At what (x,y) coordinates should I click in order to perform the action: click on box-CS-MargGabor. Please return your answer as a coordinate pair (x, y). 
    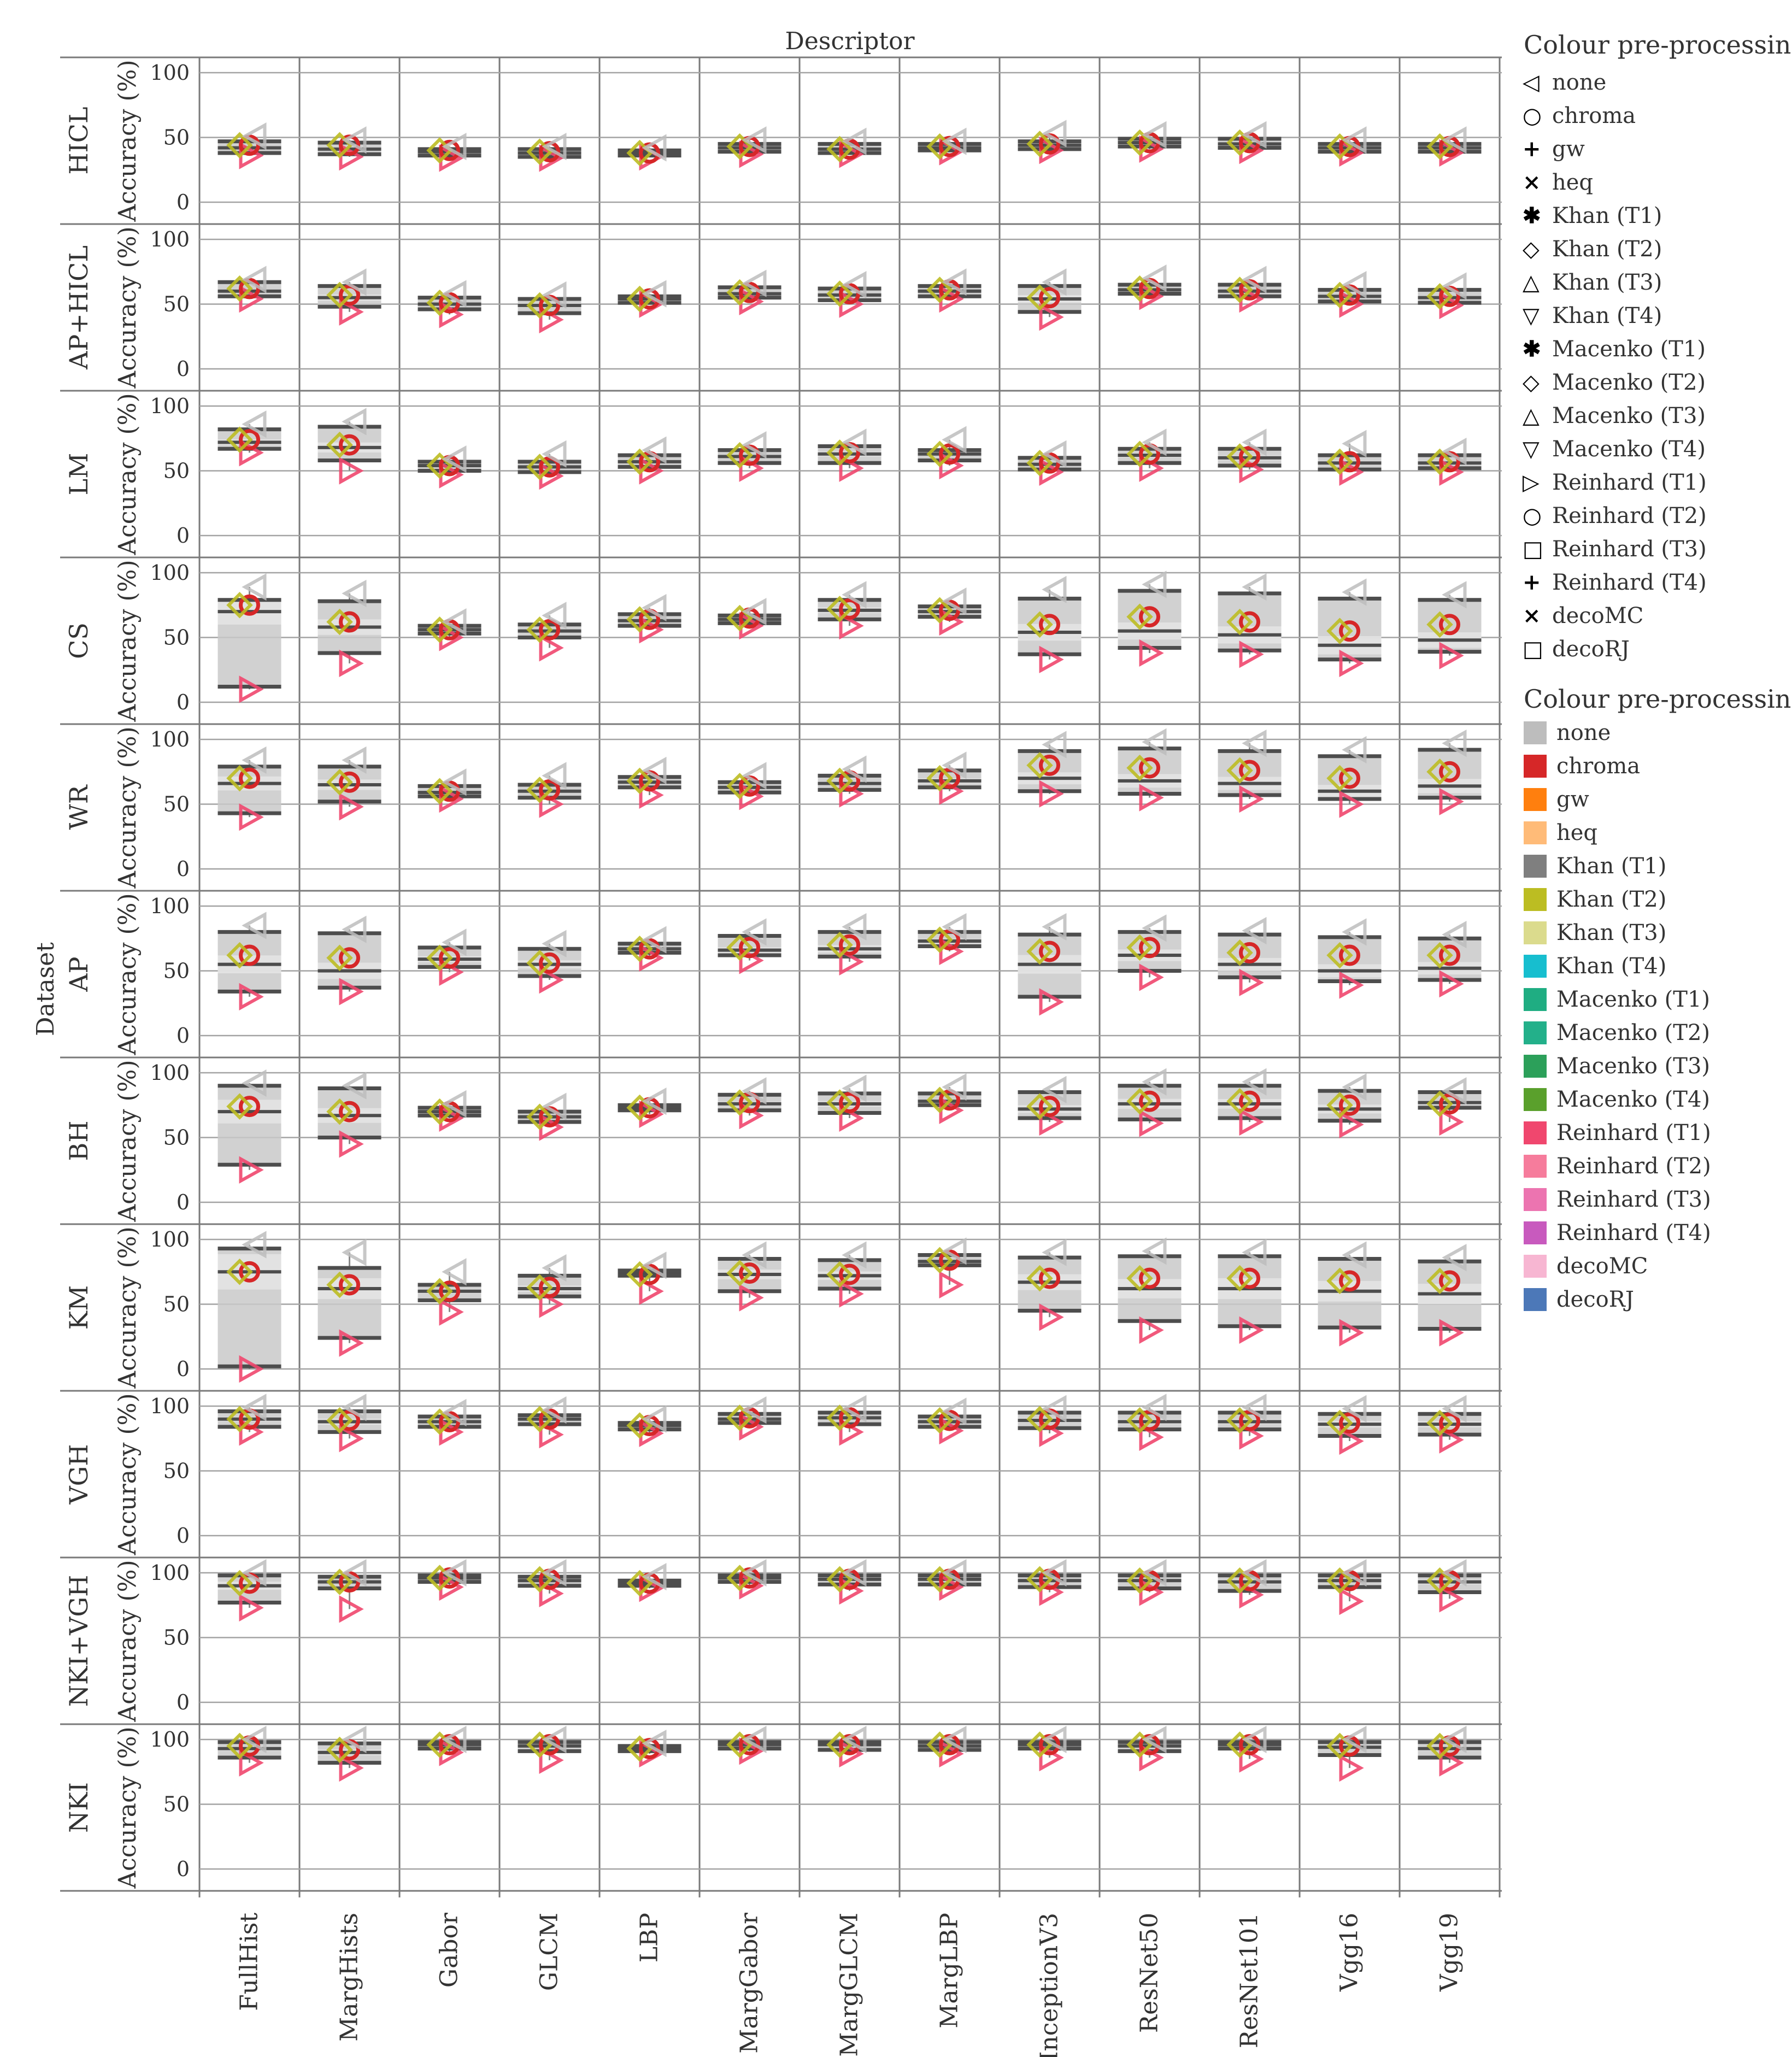
    Looking at the image, I should click on (750, 619).